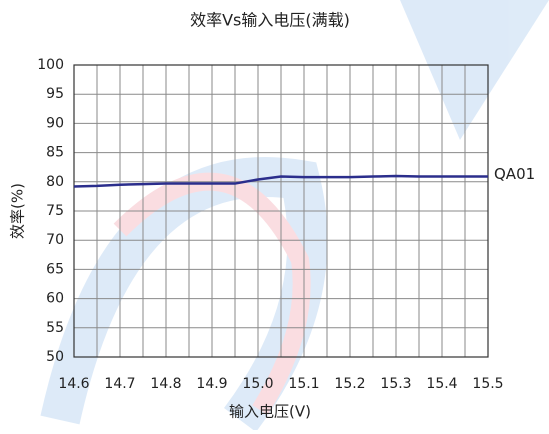 The image size is (549, 434). I want to click on series-line, so click(280, 181).